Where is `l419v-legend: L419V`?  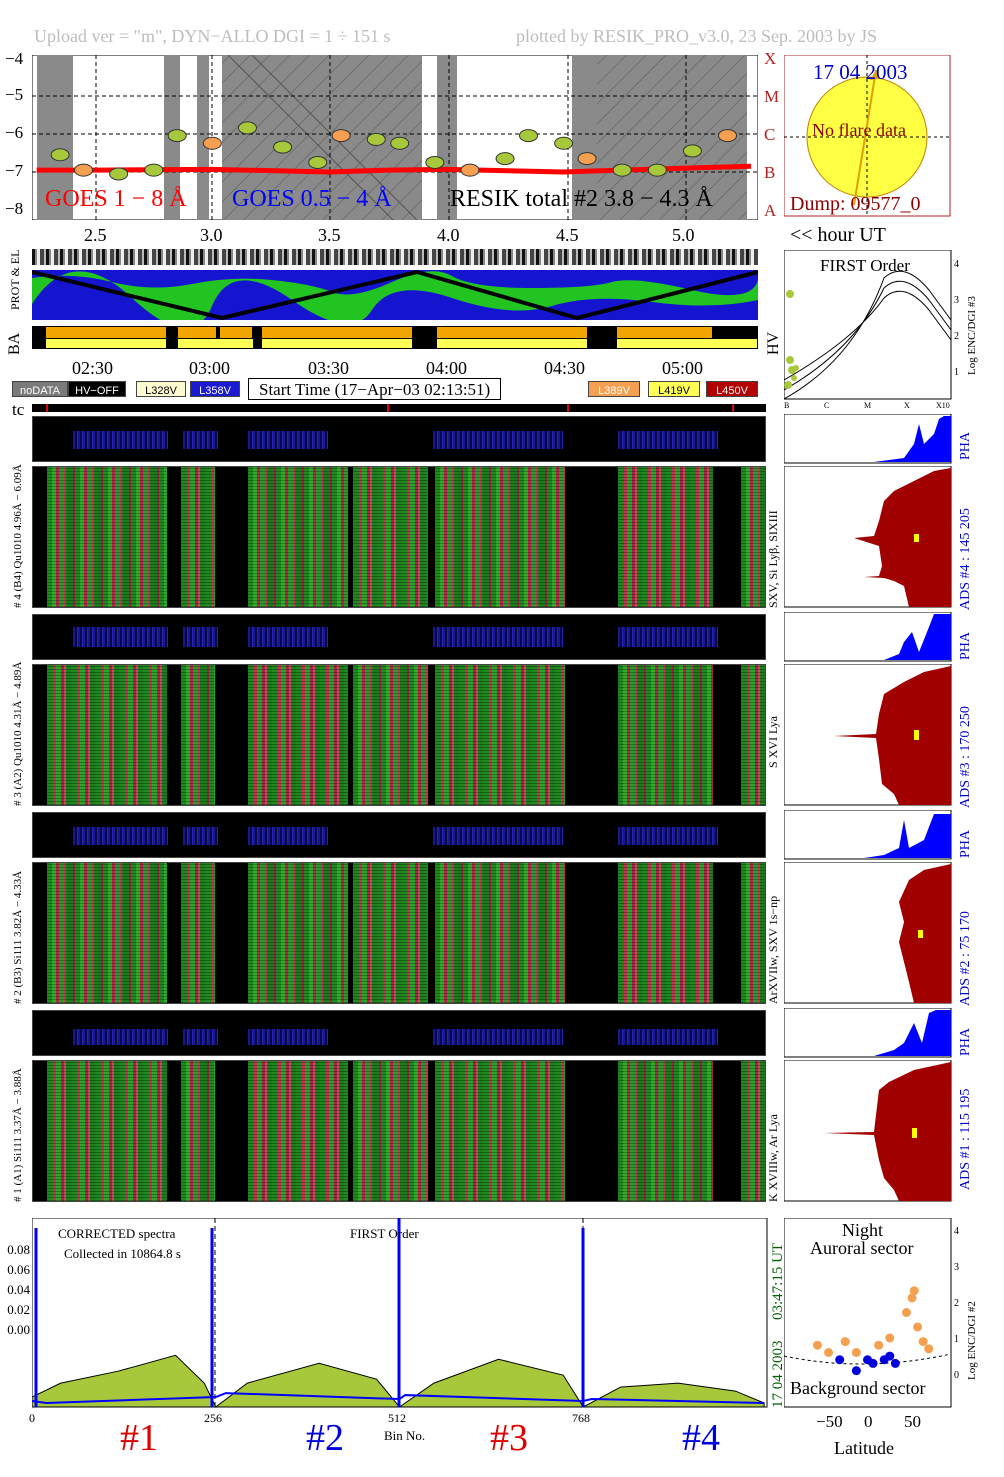 l419v-legend: L419V is located at coordinates (674, 389).